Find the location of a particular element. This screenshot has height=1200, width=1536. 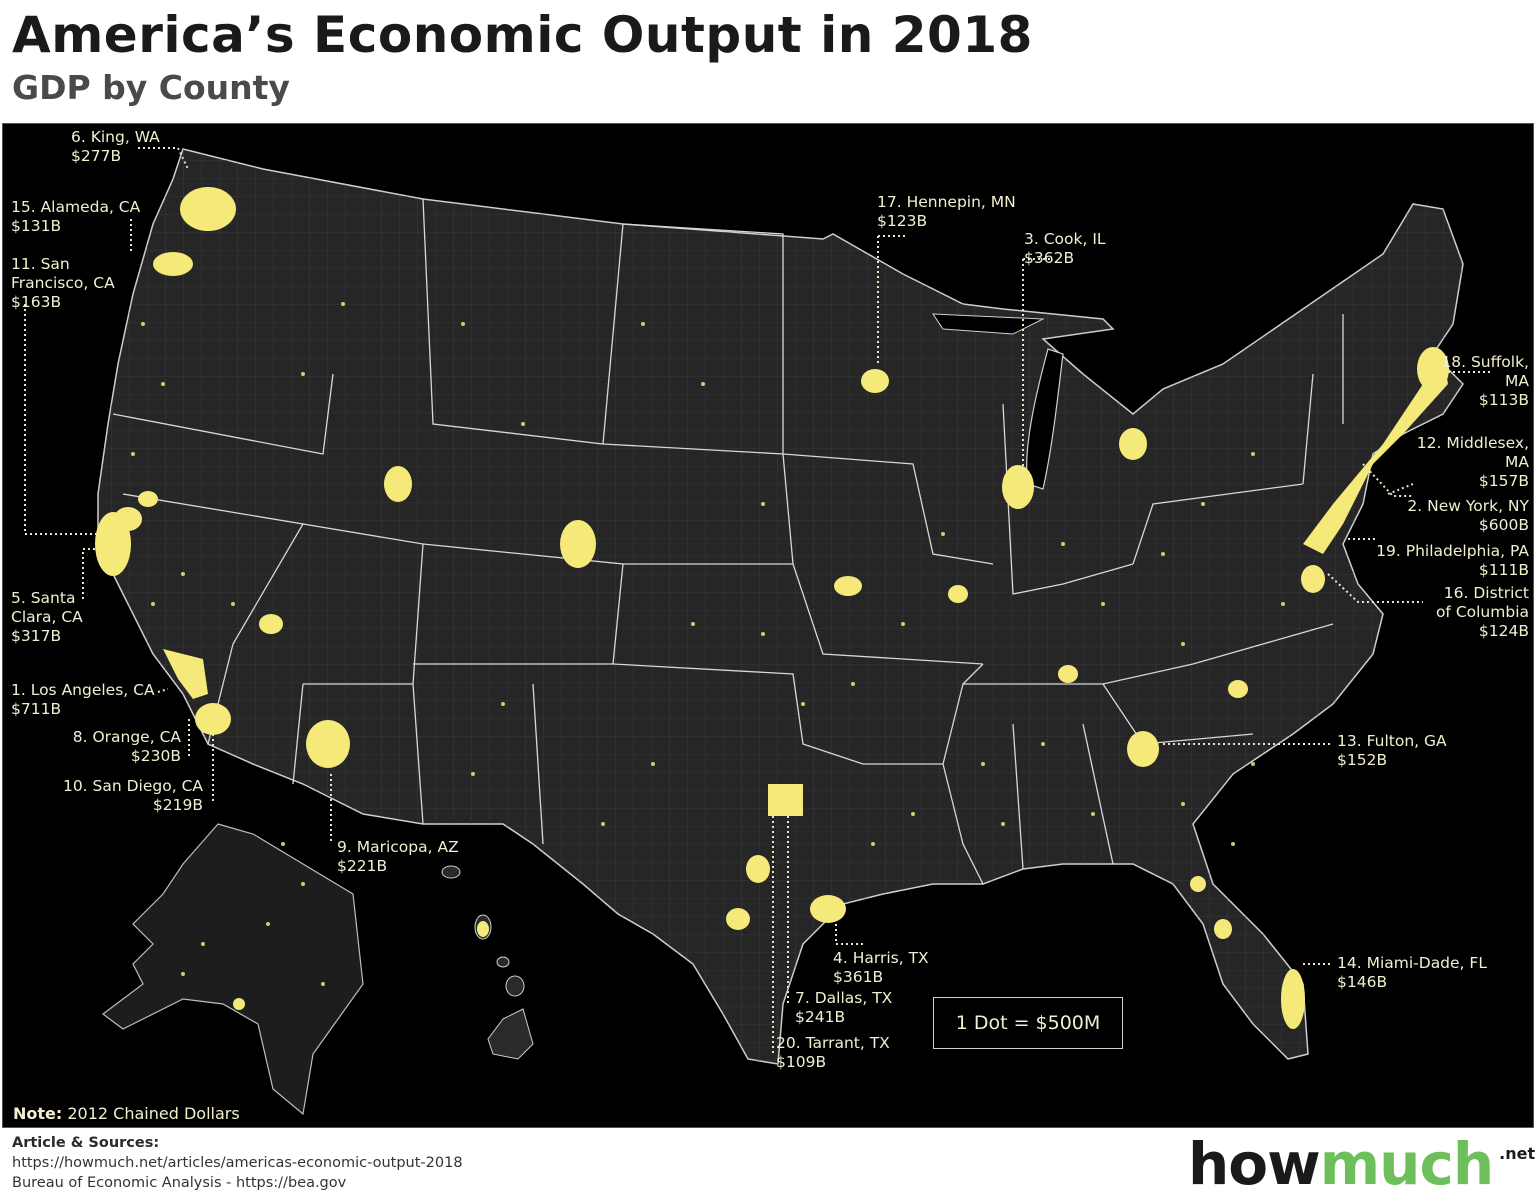

howmuch-logo: howmuch .net is located at coordinates (1362, 1164).